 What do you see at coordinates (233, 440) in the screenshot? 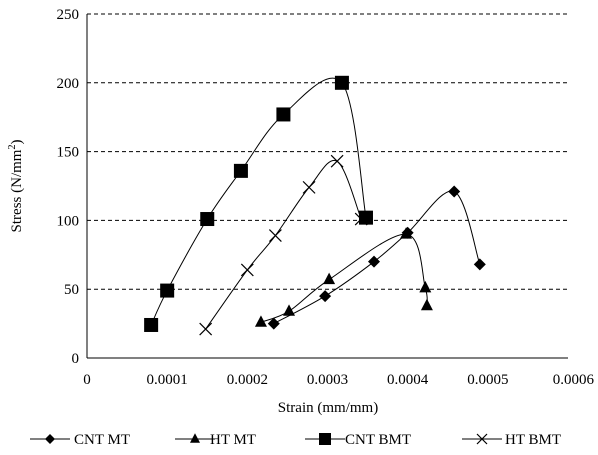
I see `legend-label: HT MT` at bounding box center [233, 440].